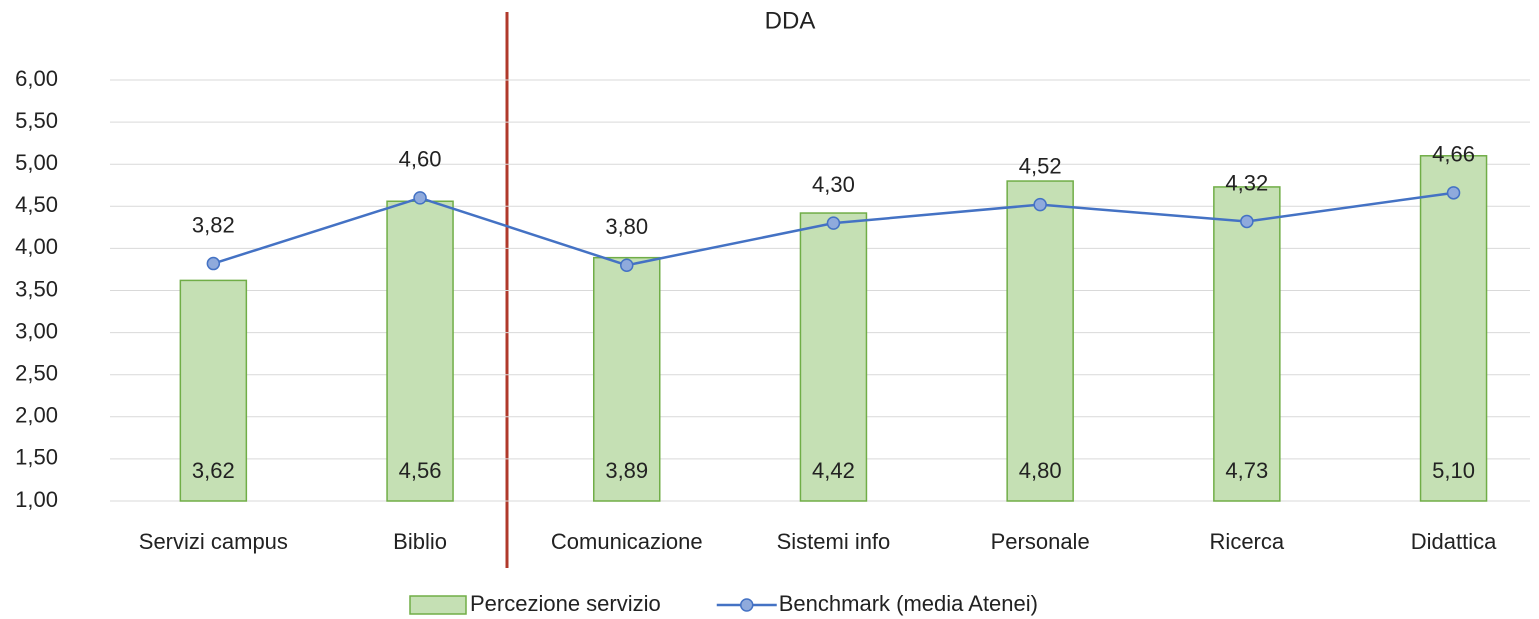  Describe the element at coordinates (626, 226) in the screenshot. I see `line-value-label: 3,80` at that location.